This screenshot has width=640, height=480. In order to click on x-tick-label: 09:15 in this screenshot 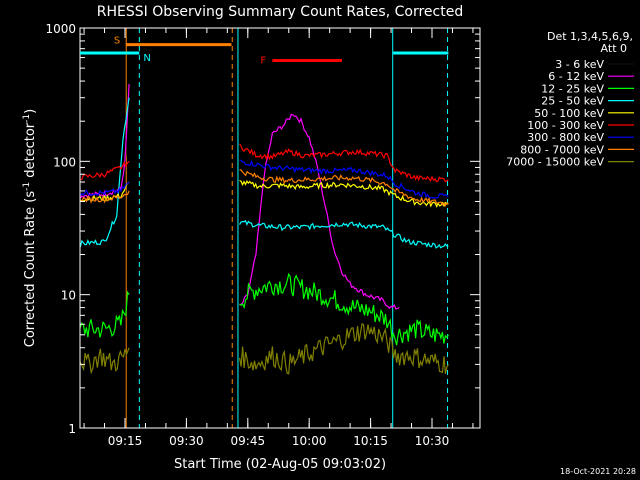, I will do `click(125, 441)`.